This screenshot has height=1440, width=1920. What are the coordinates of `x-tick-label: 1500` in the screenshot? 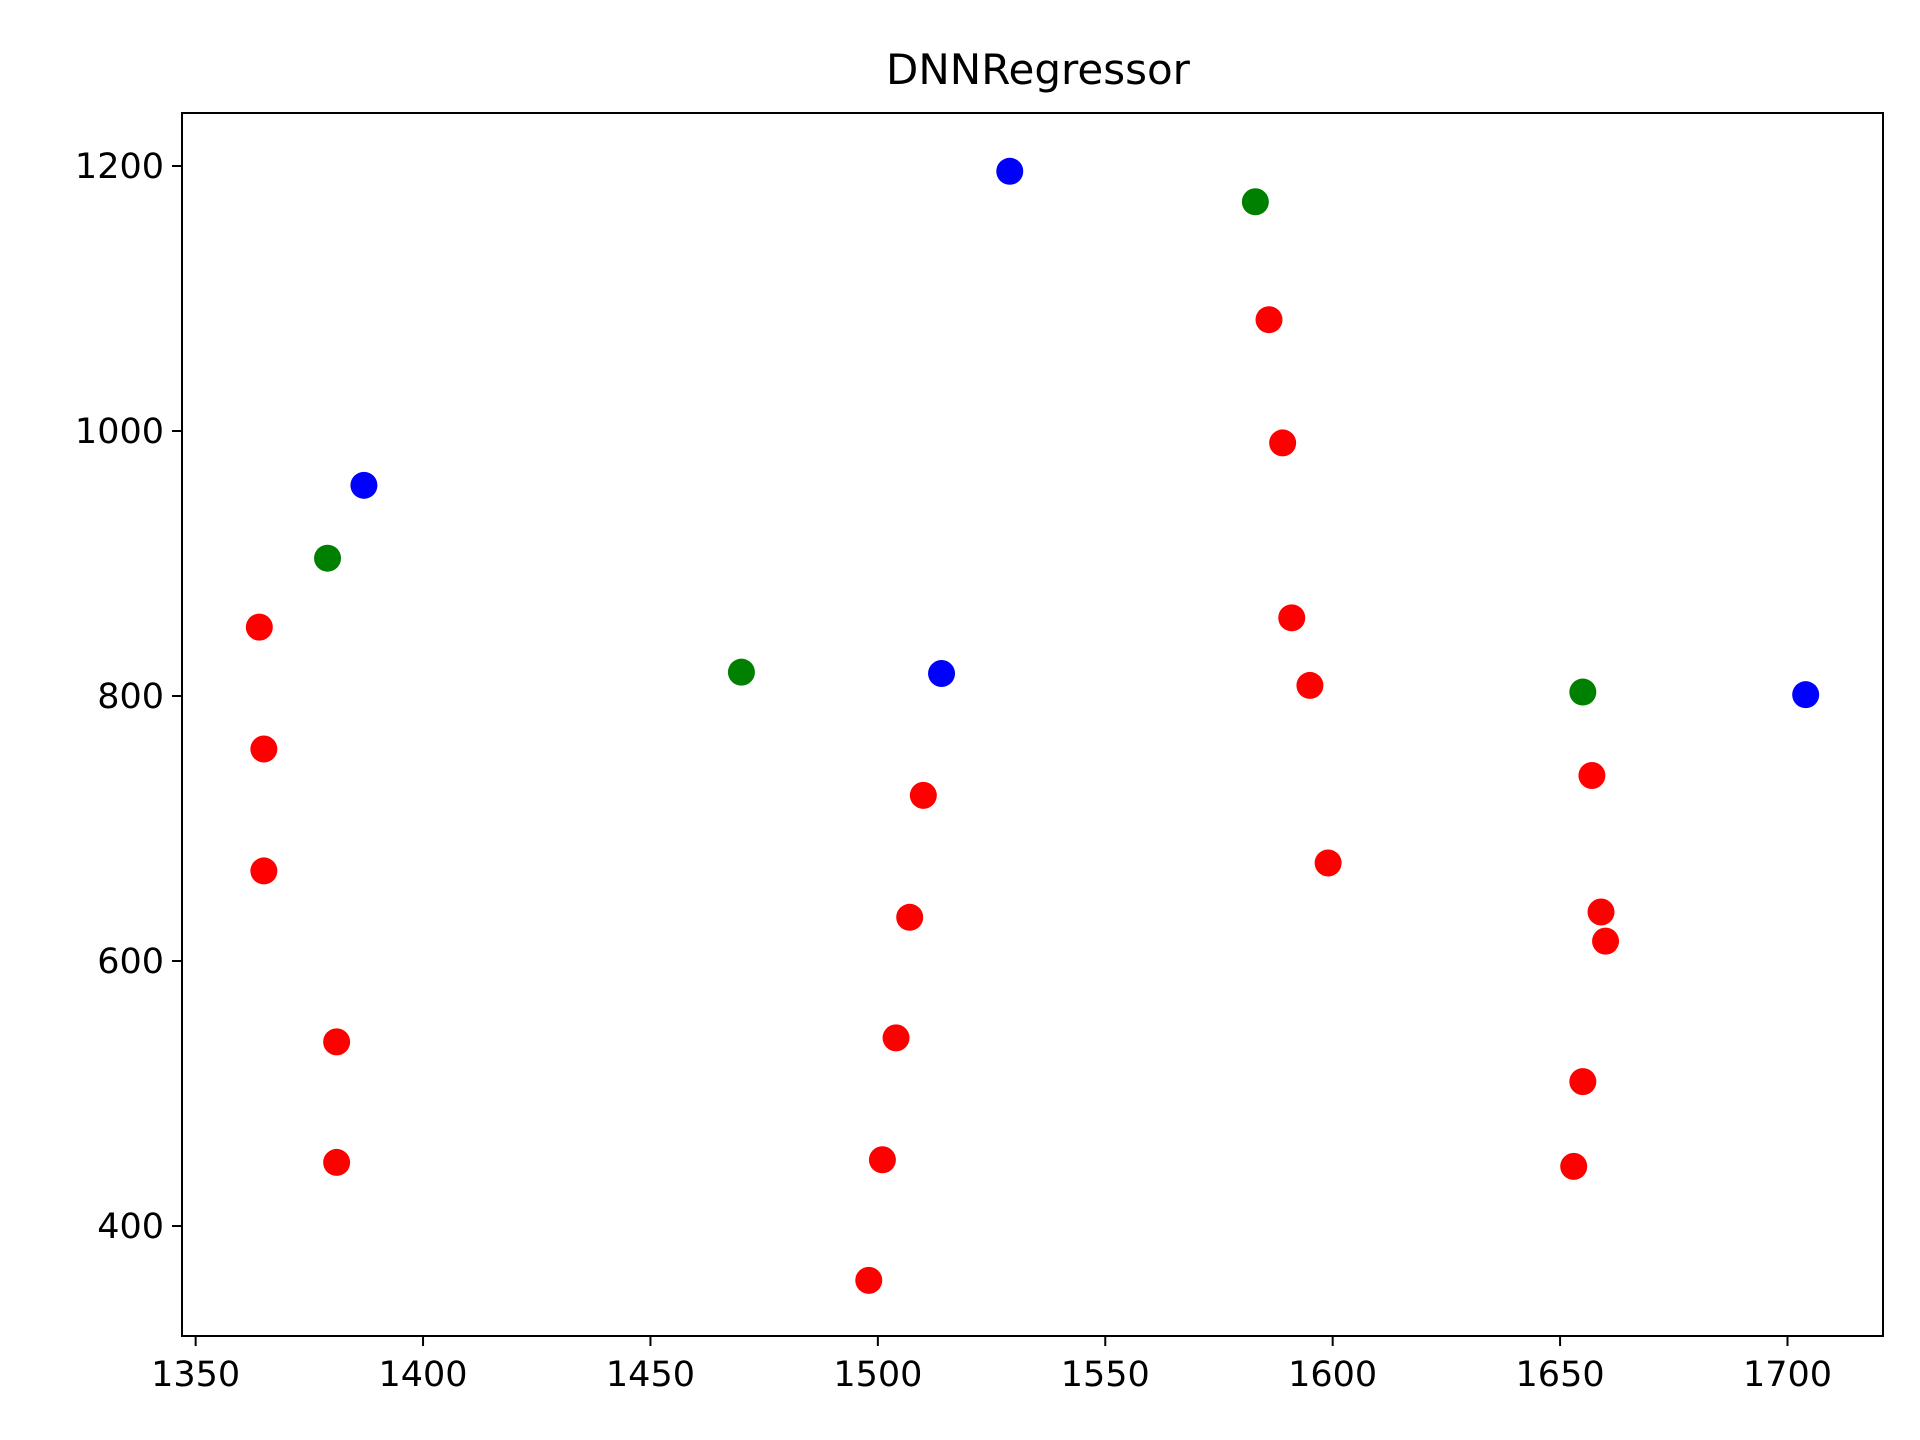 It's located at (877, 1375).